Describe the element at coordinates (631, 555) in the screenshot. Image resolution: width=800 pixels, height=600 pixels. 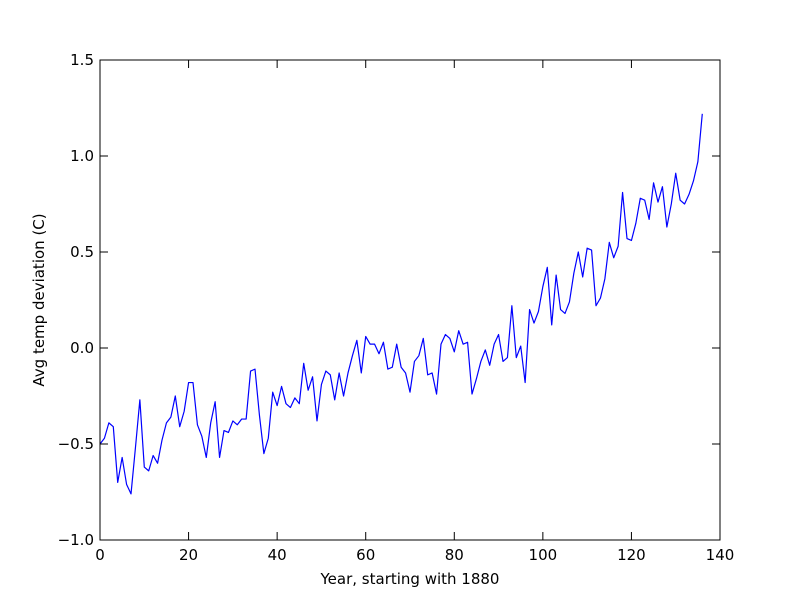
I see `x-tick-label: 120` at that location.